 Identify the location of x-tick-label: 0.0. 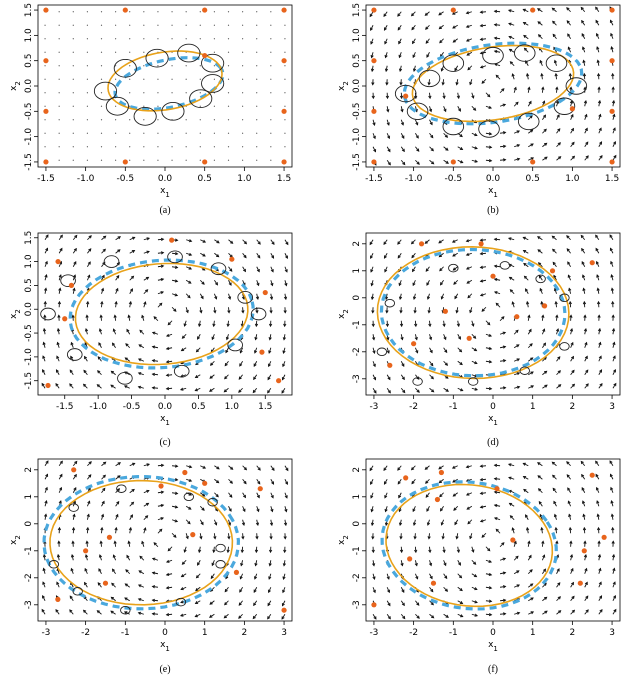
(493, 179).